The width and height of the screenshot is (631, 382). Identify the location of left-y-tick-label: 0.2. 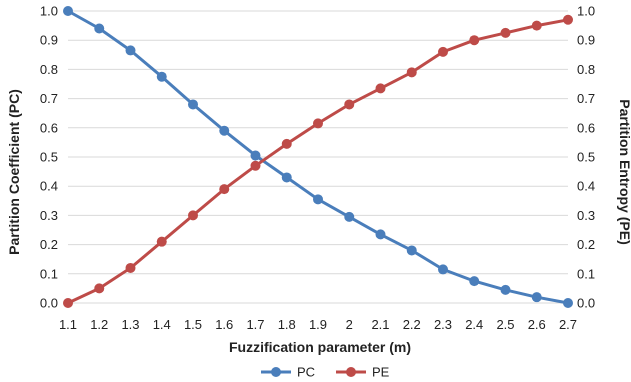
(49, 244).